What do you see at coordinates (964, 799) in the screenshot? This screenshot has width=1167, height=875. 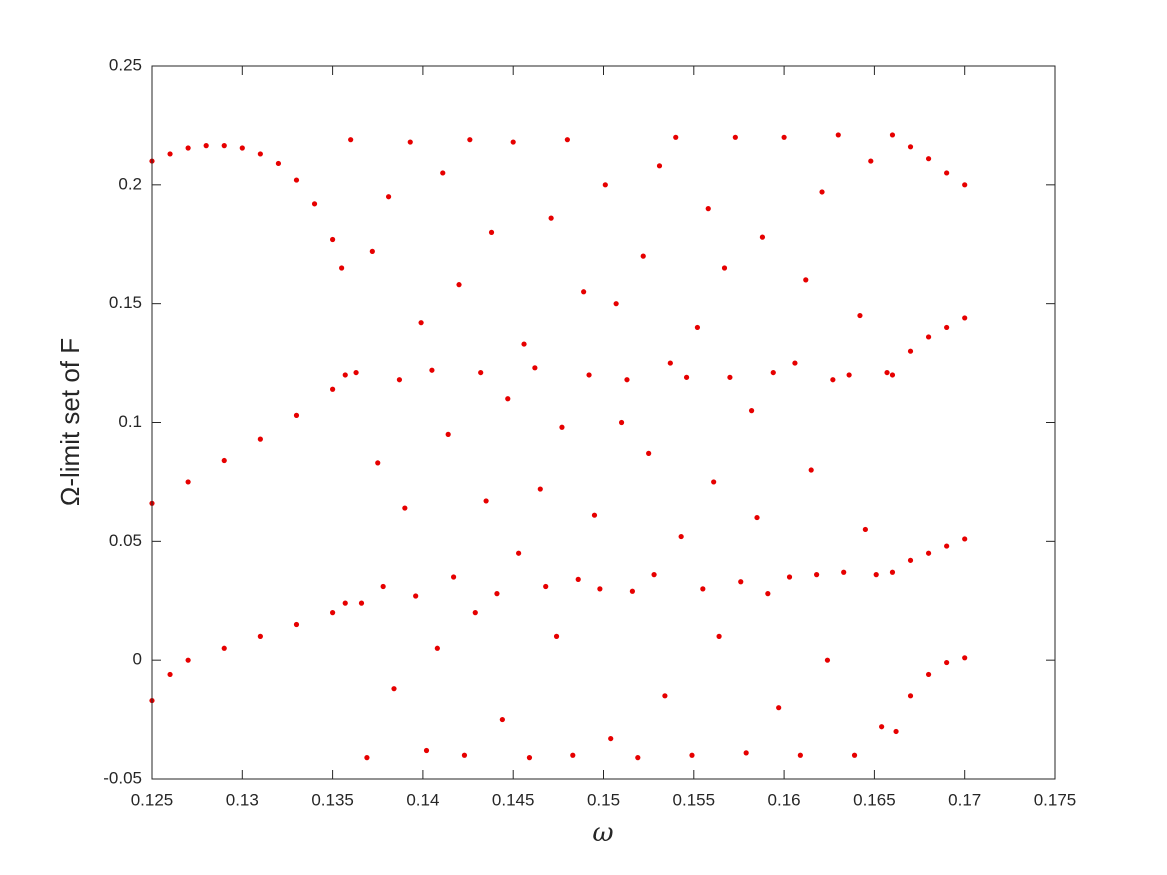 I see `x-tick-label: 0.17` at bounding box center [964, 799].